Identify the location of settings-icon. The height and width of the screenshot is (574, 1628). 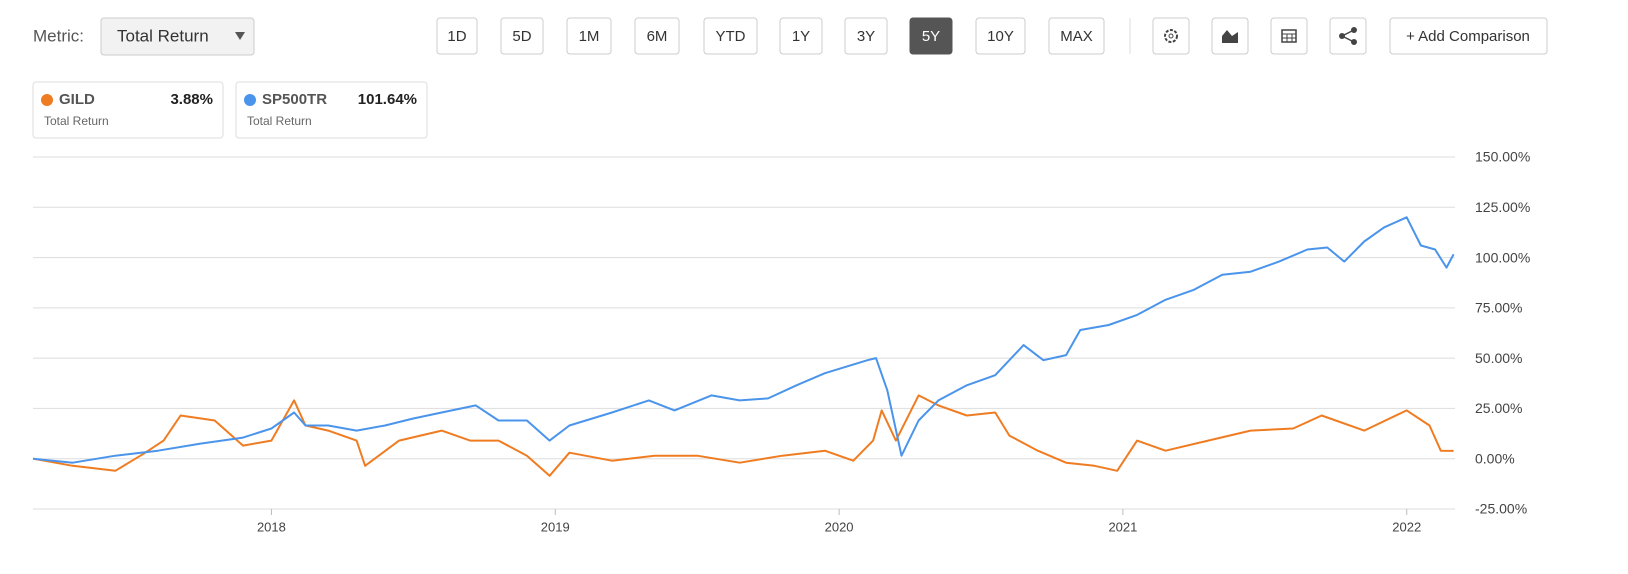
(1171, 36).